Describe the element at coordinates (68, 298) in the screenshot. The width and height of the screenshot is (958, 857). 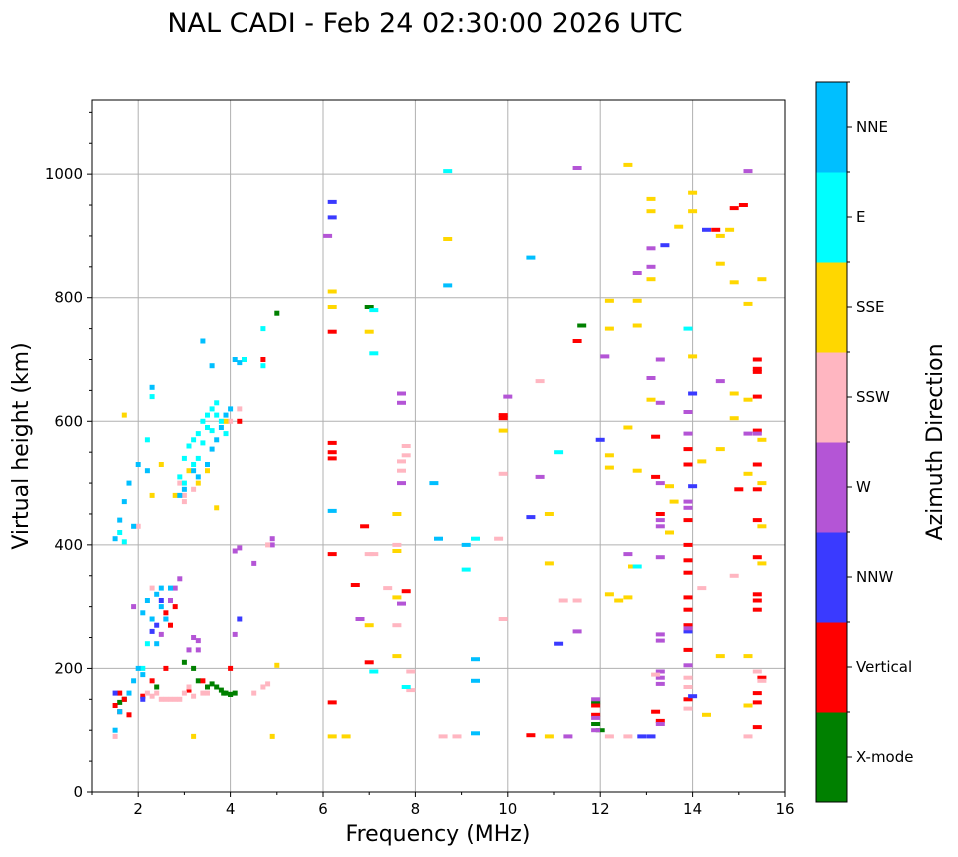
I see `y-tick-label: 800` at that location.